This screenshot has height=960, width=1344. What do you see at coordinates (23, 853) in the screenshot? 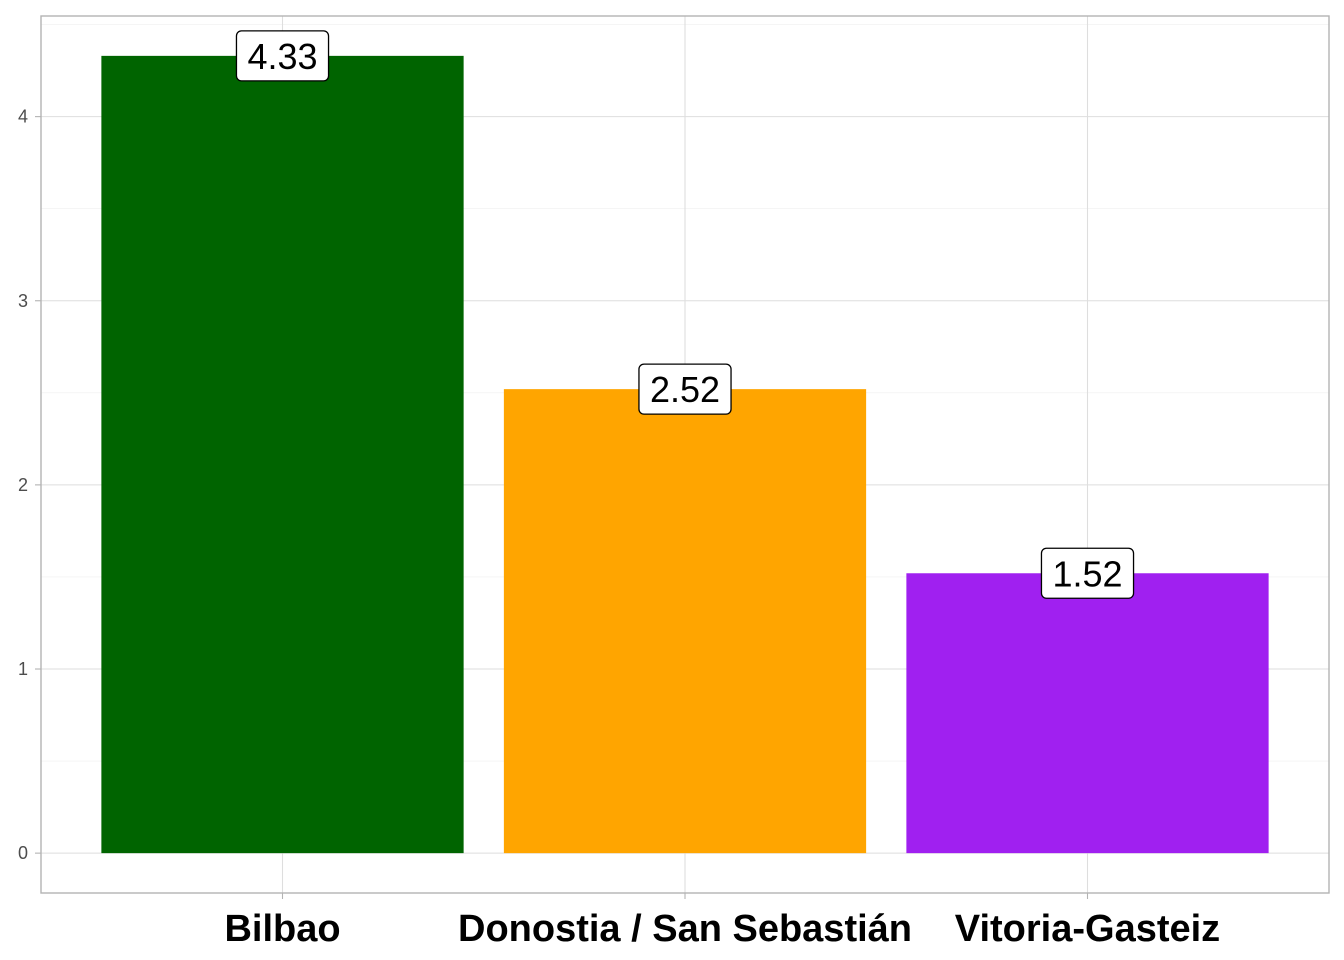
I see `y-tick-label: 0` at bounding box center [23, 853].